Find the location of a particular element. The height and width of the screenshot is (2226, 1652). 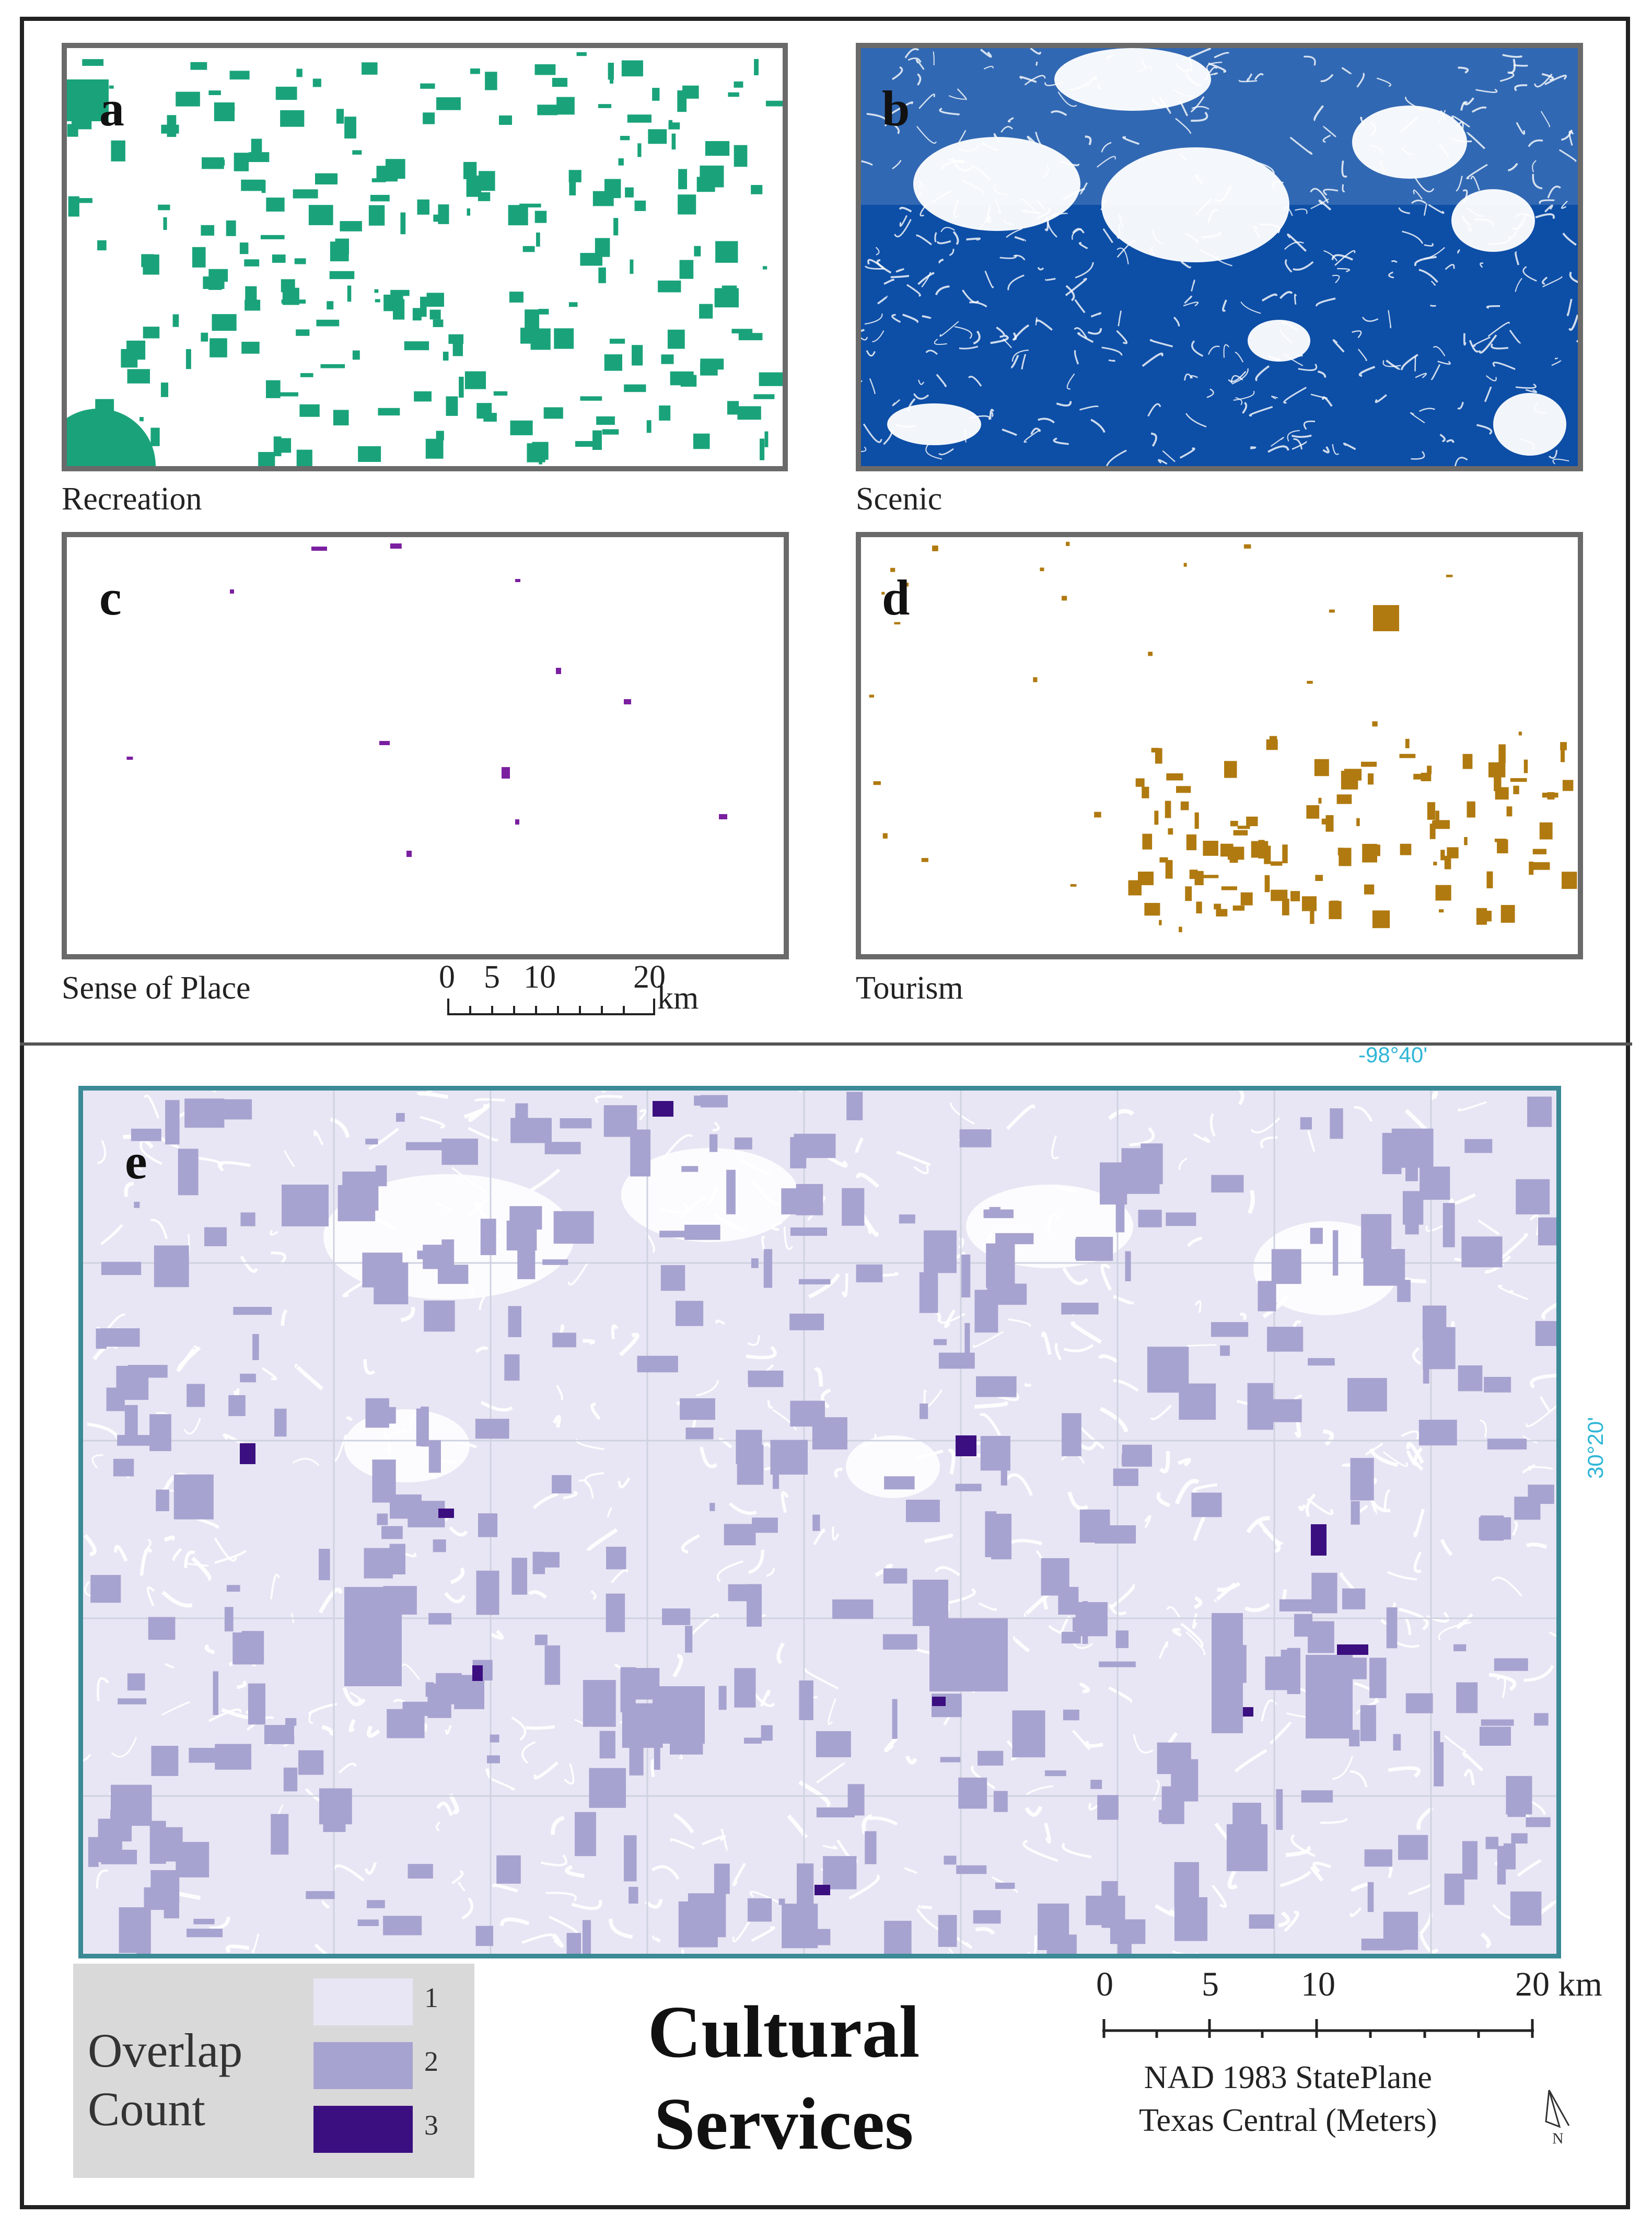

panel-letter-a: a is located at coordinates (112, 108).